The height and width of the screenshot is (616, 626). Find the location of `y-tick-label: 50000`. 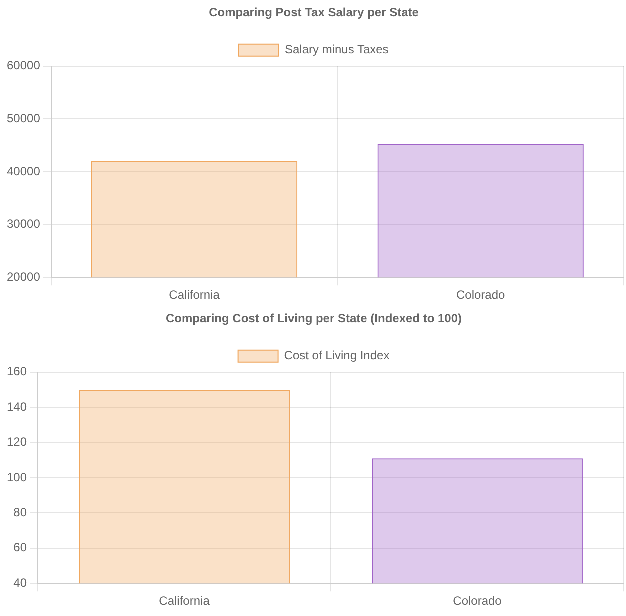

y-tick-label: 50000 is located at coordinates (23, 119).